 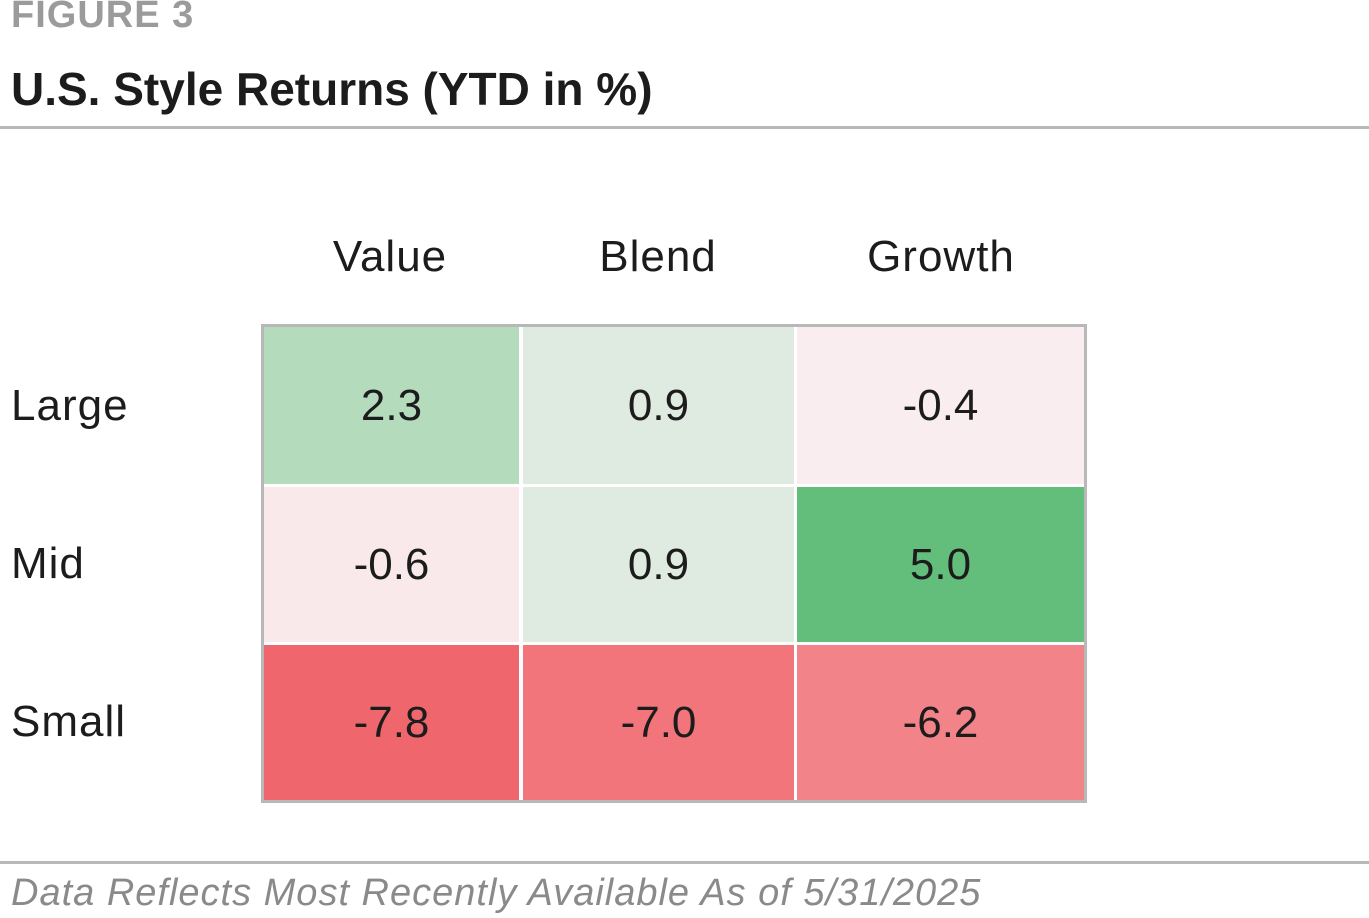 I want to click on column-header-growth: Growth, so click(x=941, y=256).